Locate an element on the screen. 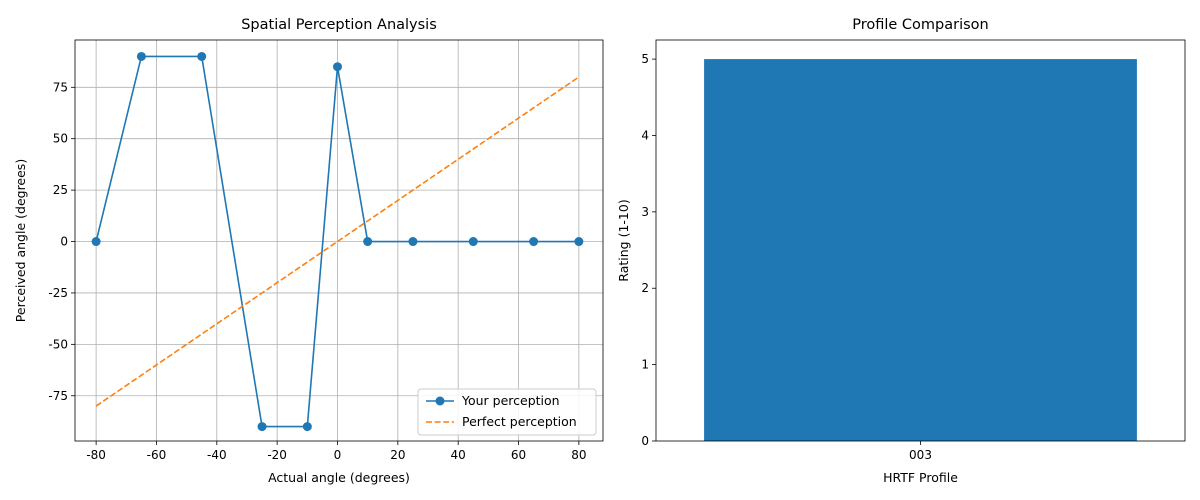 Image resolution: width=1200 pixels, height=500 pixels. x-axis-label: HRTF Profile is located at coordinates (920, 477).